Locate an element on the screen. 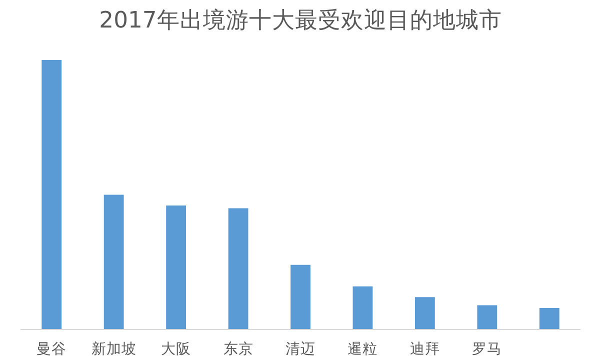  x-tick-label: 迪拜 is located at coordinates (425, 349).